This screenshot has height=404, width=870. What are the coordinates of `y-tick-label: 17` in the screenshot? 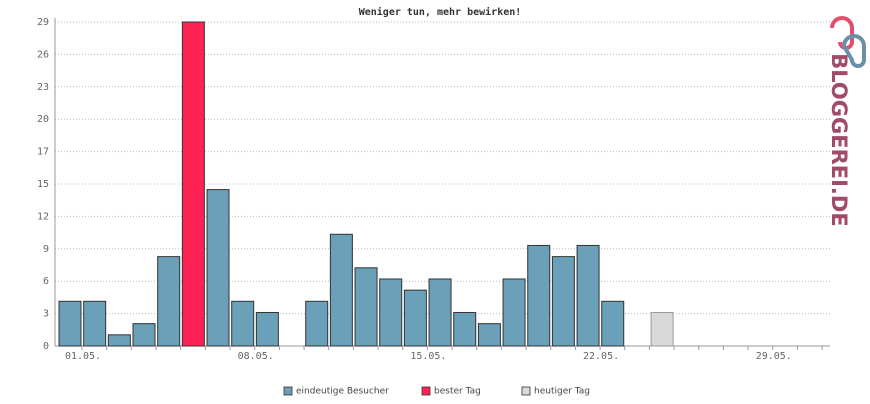 It's located at (43, 152).